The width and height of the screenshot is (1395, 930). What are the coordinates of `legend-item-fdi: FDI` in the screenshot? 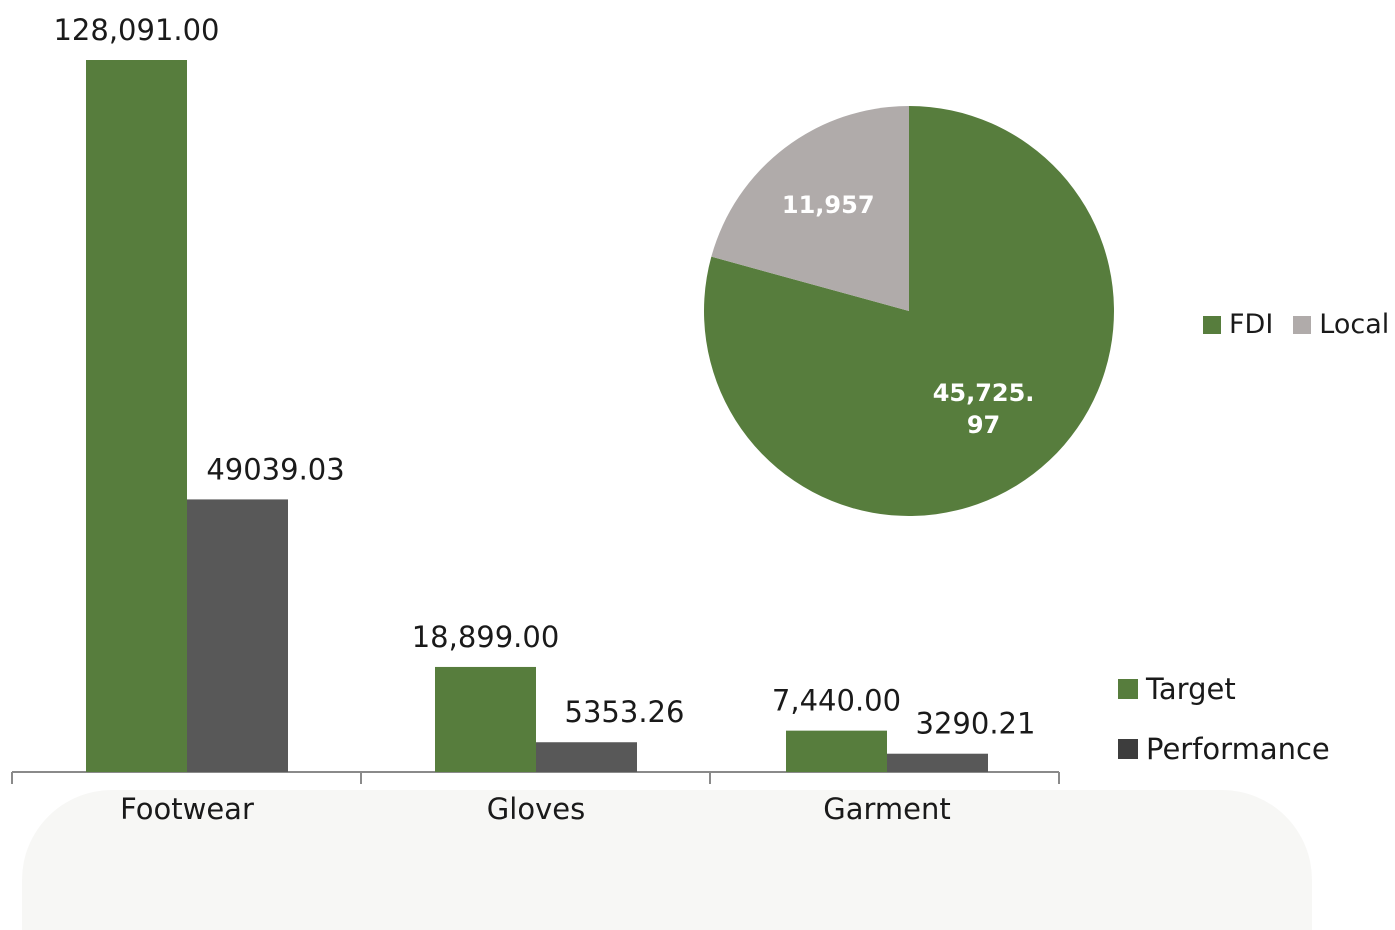 It's located at (1238, 324).